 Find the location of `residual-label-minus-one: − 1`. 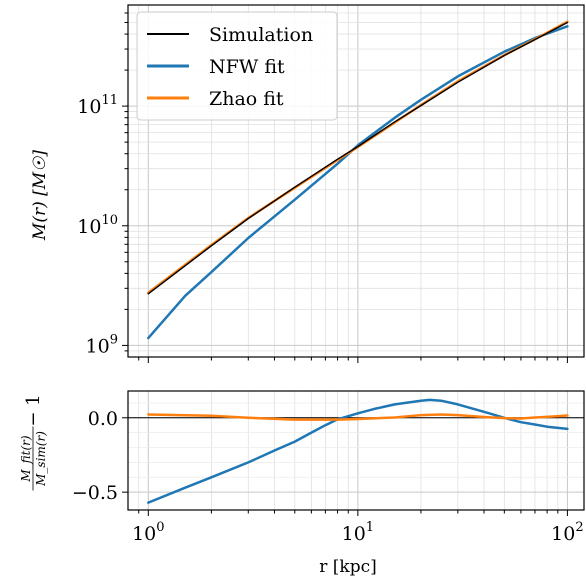

residual-label-minus-one: − 1 is located at coordinates (33, 410).